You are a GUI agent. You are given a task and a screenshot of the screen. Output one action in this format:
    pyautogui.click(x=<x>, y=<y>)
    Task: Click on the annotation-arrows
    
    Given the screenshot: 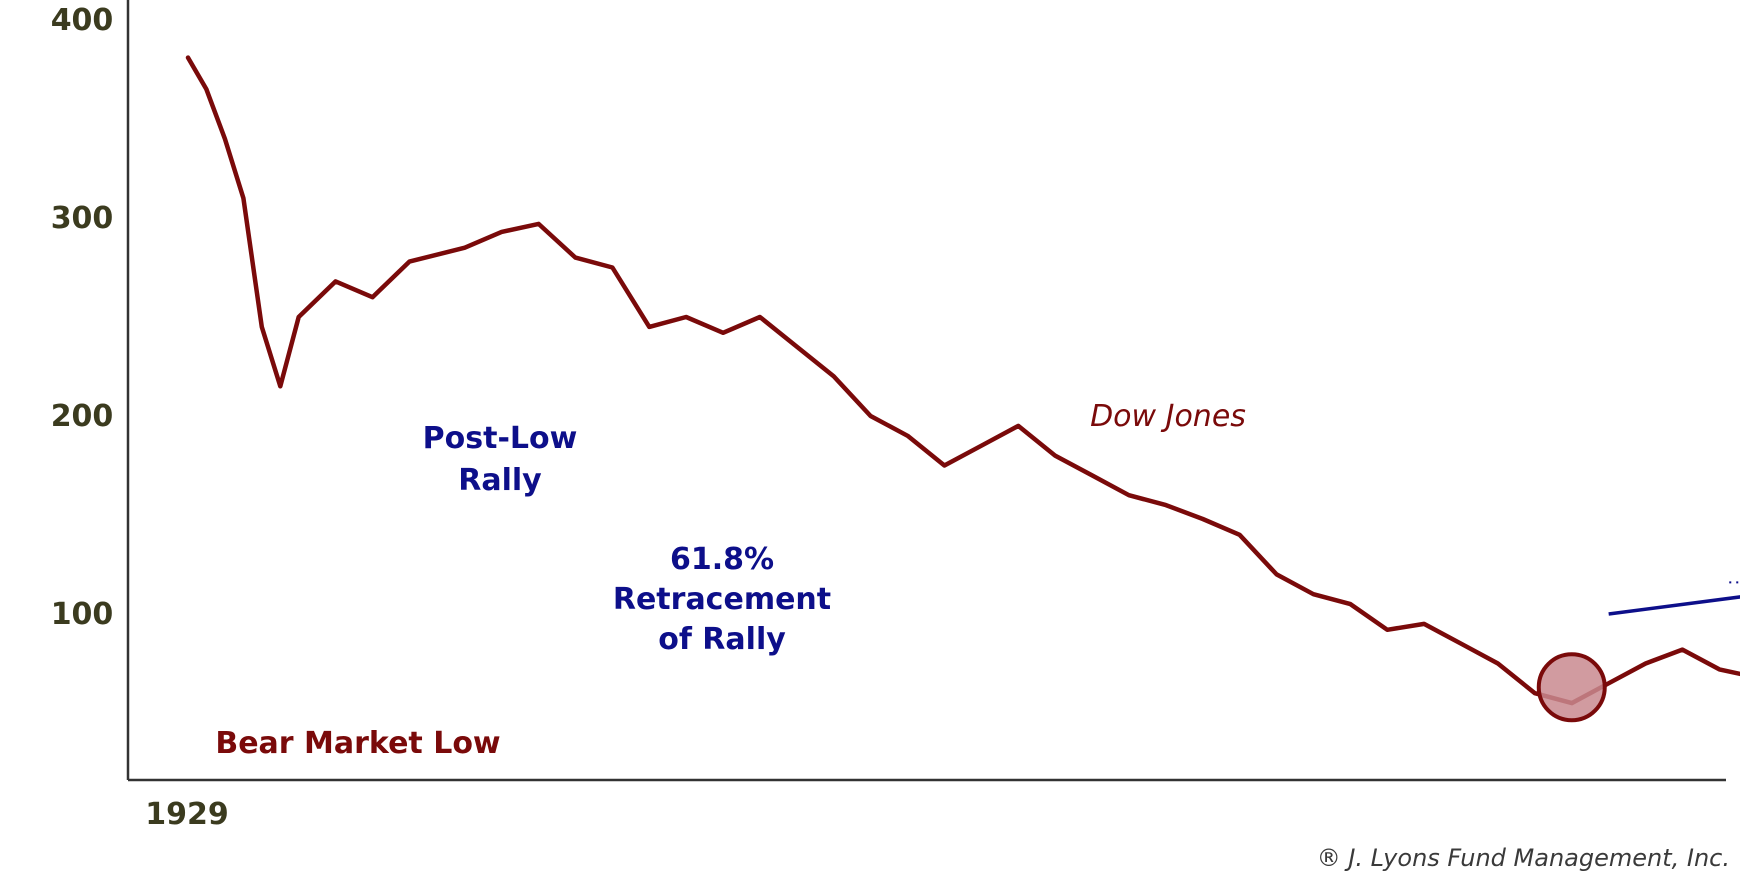 What is the action you would take?
    pyautogui.click(x=1674, y=605)
    